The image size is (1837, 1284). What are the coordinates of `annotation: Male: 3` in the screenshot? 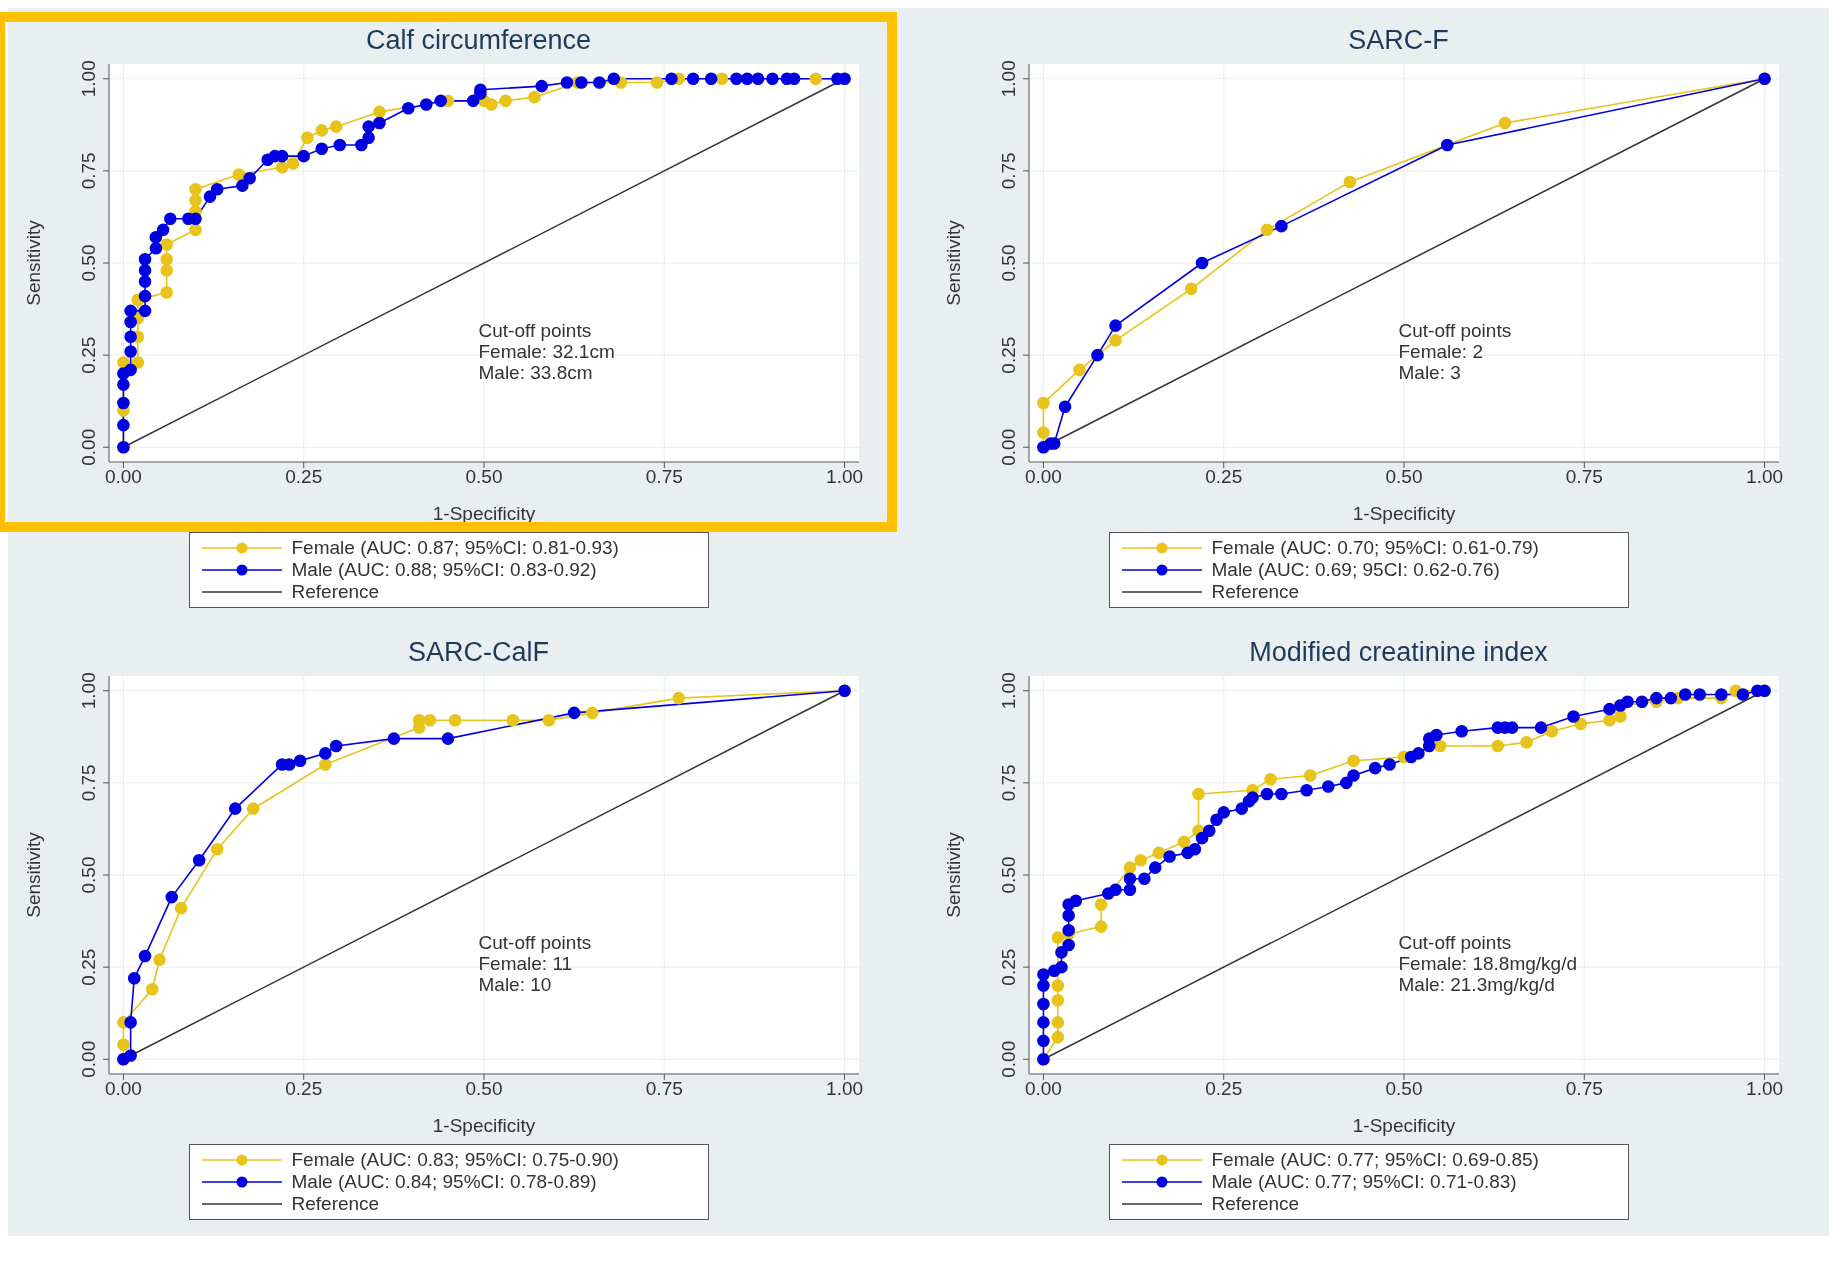 It's located at (1430, 372).